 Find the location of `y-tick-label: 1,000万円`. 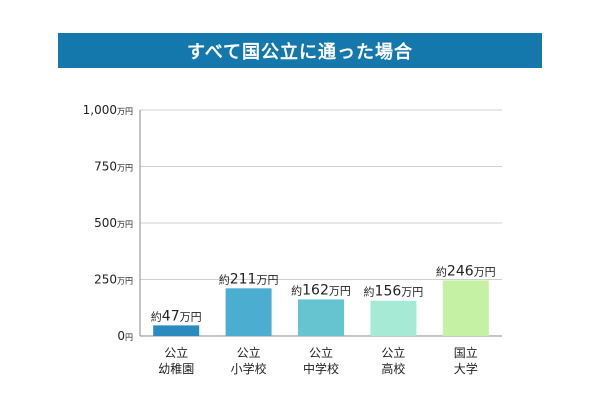

y-tick-label: 1,000万円 is located at coordinates (108, 110).